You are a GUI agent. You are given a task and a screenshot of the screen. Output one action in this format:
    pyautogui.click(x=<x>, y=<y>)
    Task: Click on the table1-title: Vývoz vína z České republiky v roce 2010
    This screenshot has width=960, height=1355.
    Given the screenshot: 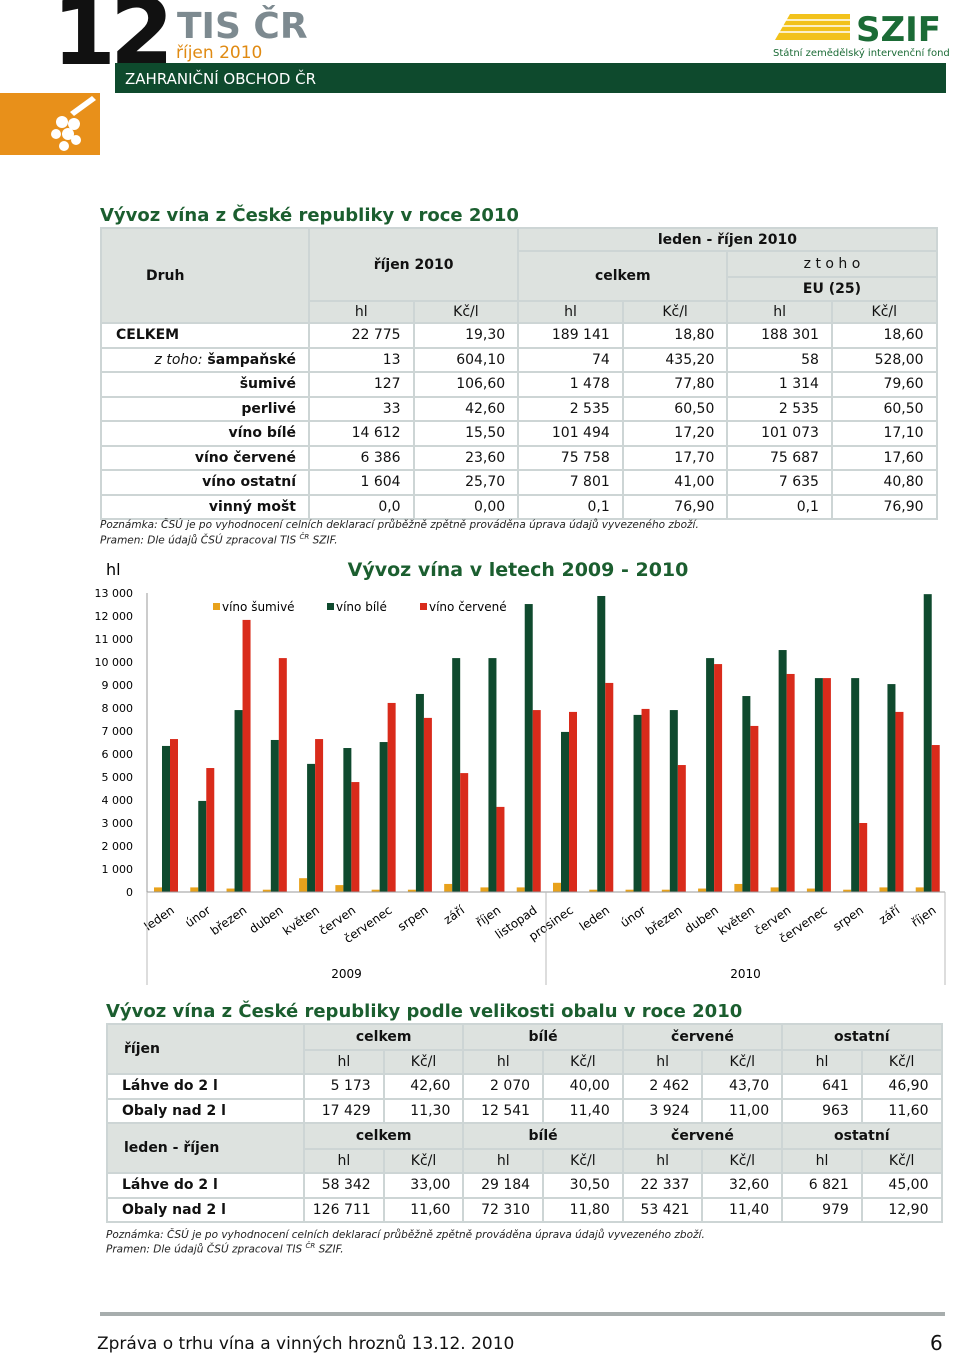 What is the action you would take?
    pyautogui.click(x=309, y=215)
    